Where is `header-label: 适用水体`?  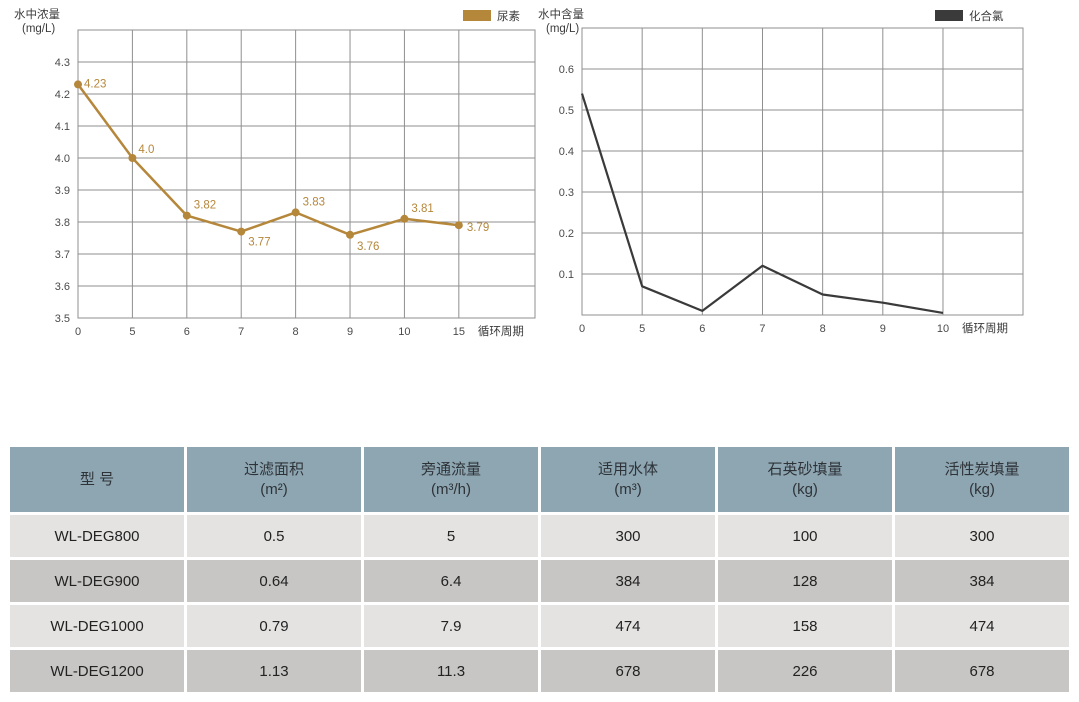
header-label: 适用水体 is located at coordinates (627, 469).